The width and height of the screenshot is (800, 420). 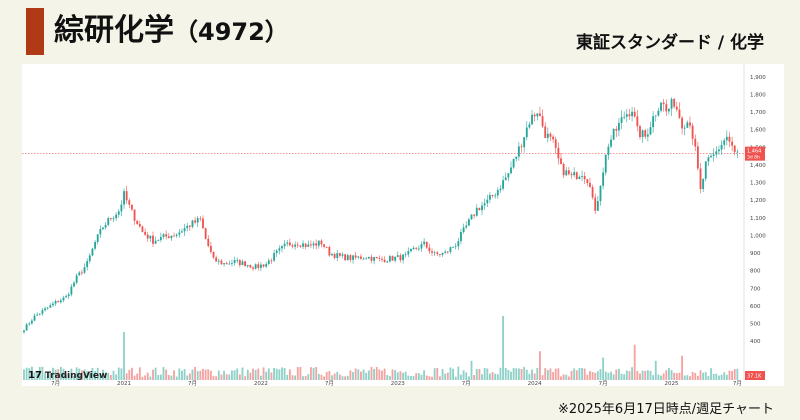 I want to click on x-tick-label: 7月, so click(x=603, y=383).